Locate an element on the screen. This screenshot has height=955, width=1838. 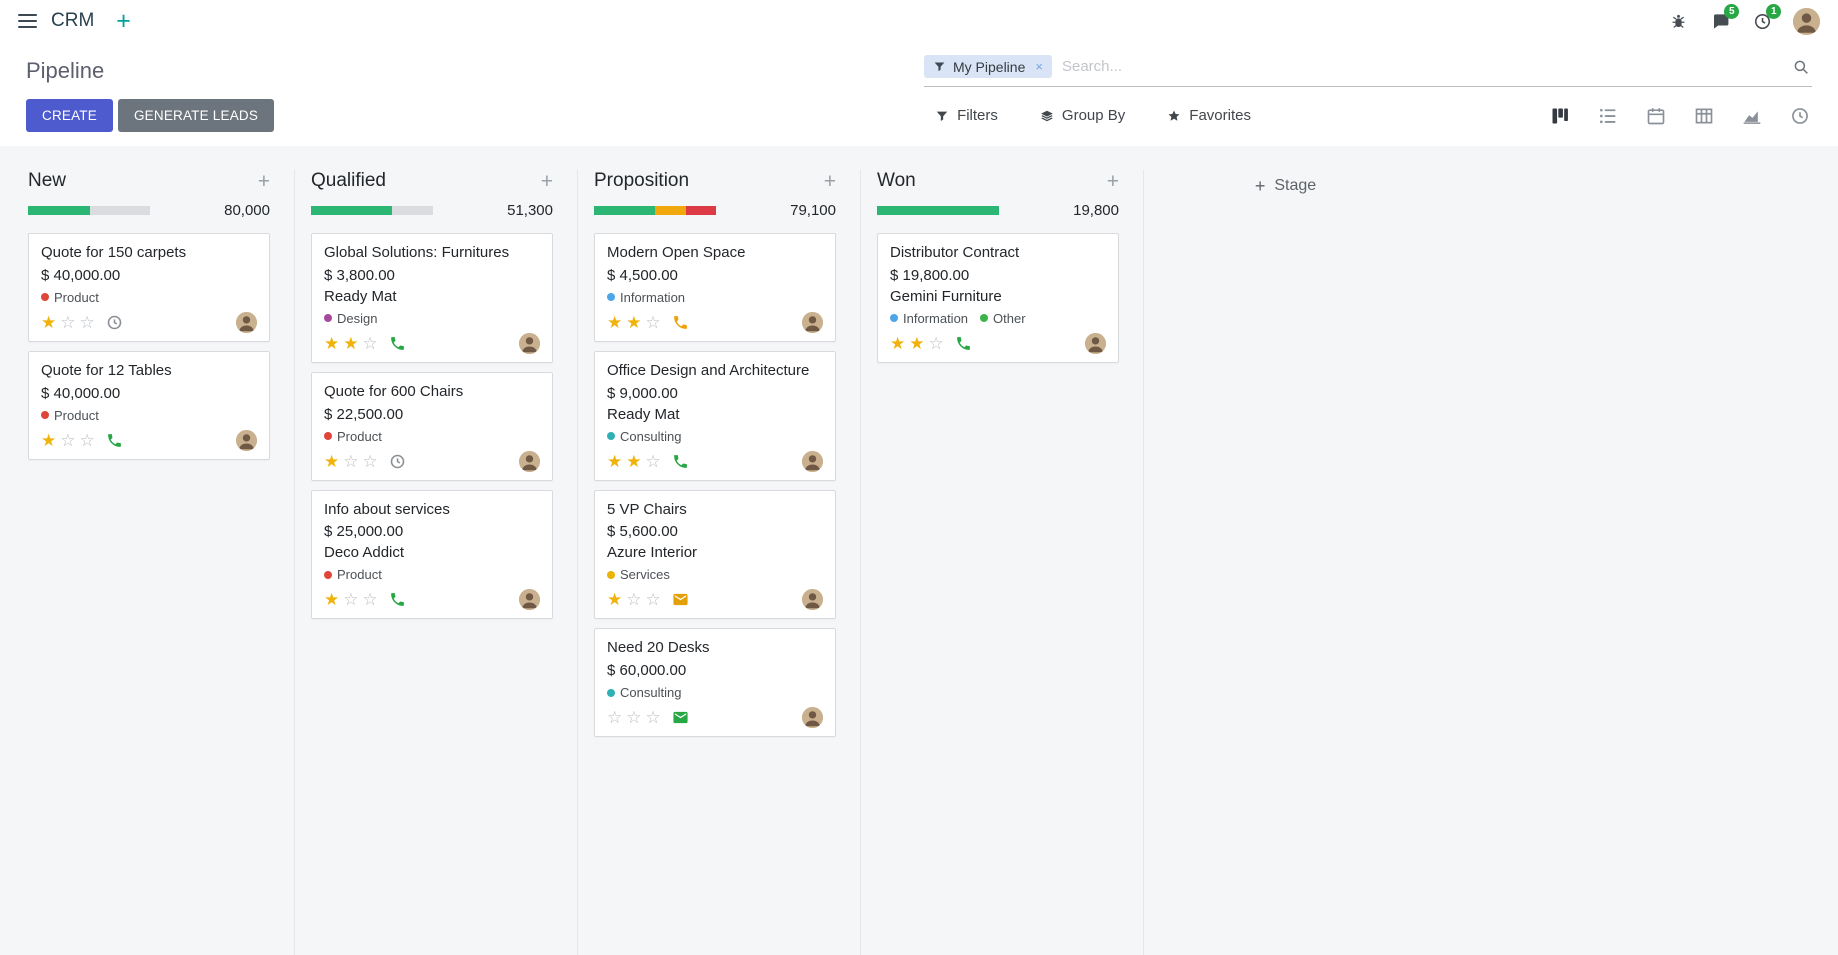
graph-view-icon is located at coordinates (1752, 117).